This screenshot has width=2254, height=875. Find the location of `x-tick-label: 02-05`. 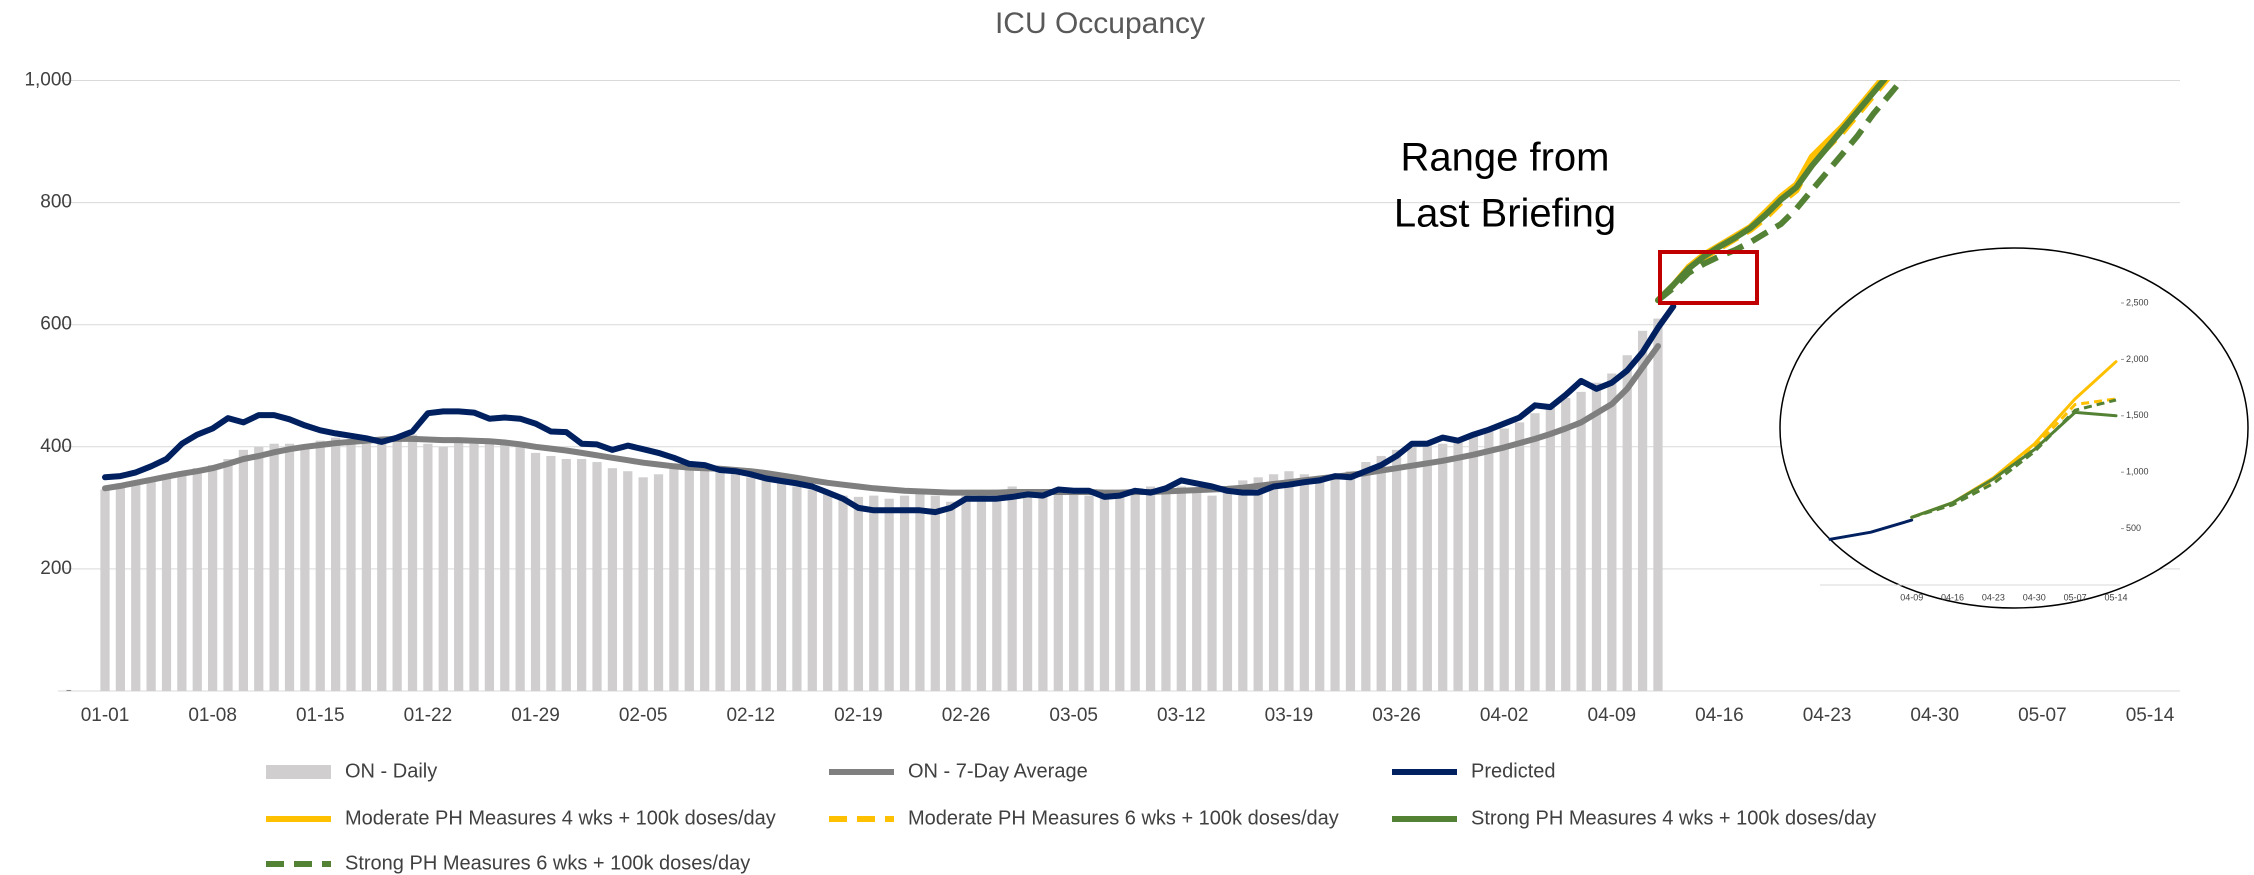

x-tick-label: 02-05 is located at coordinates (643, 715).